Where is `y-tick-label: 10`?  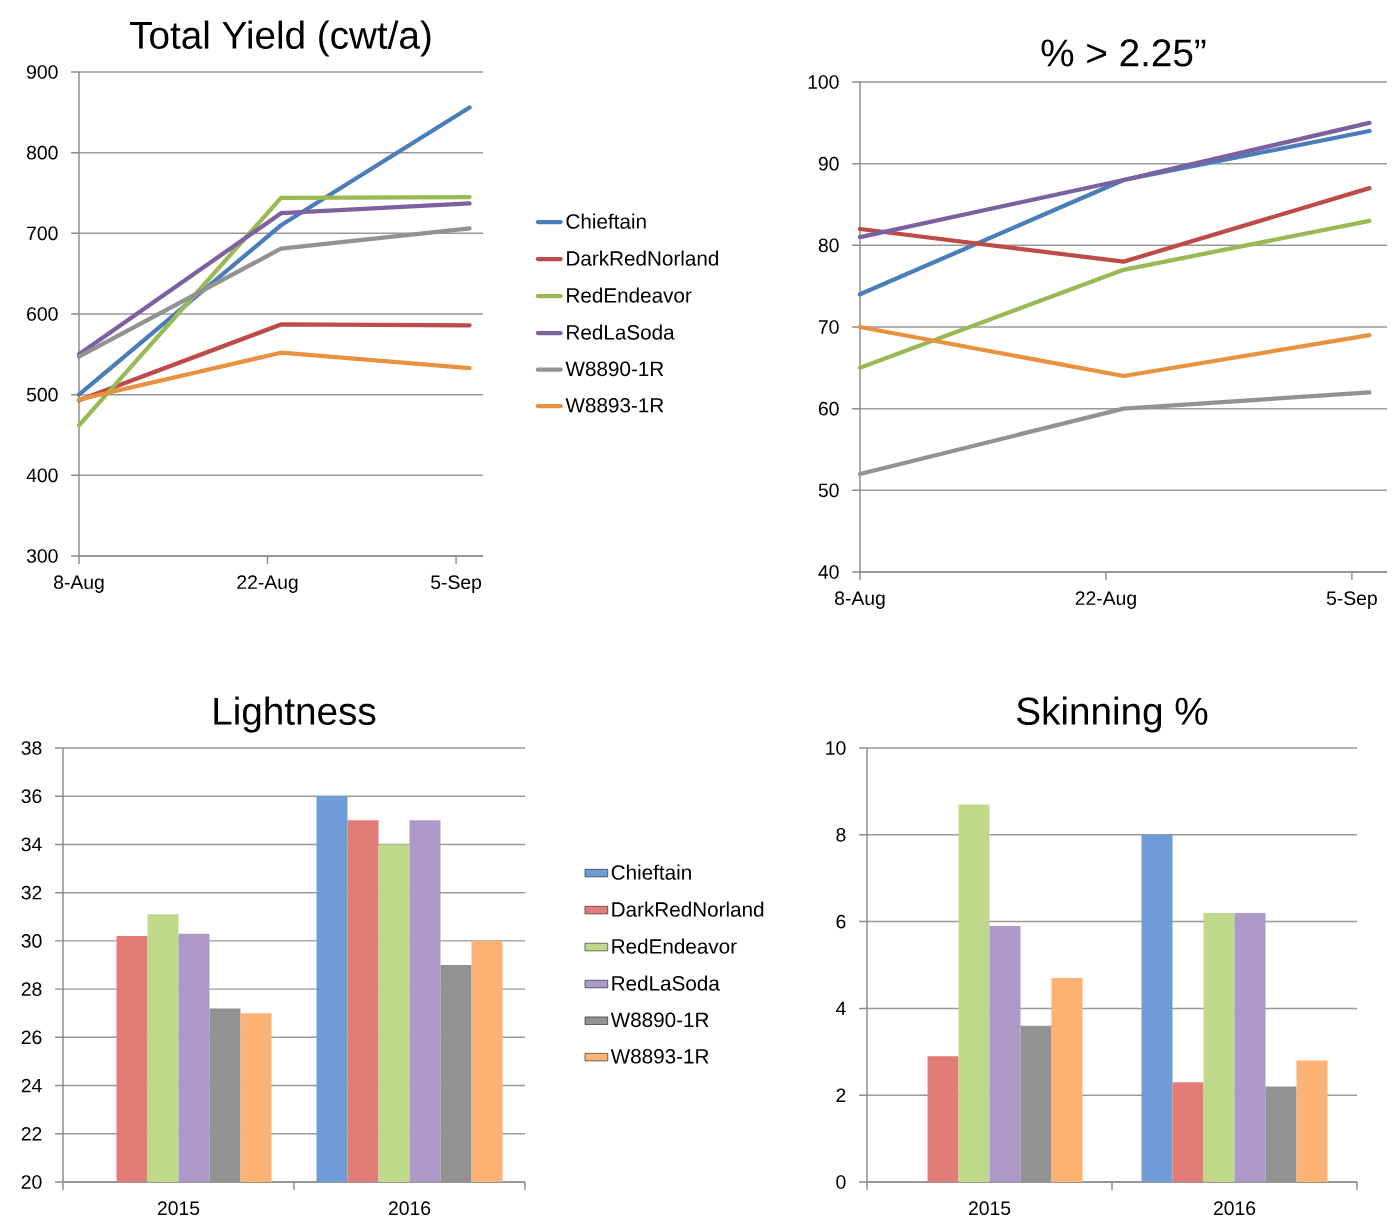 y-tick-label: 10 is located at coordinates (836, 748).